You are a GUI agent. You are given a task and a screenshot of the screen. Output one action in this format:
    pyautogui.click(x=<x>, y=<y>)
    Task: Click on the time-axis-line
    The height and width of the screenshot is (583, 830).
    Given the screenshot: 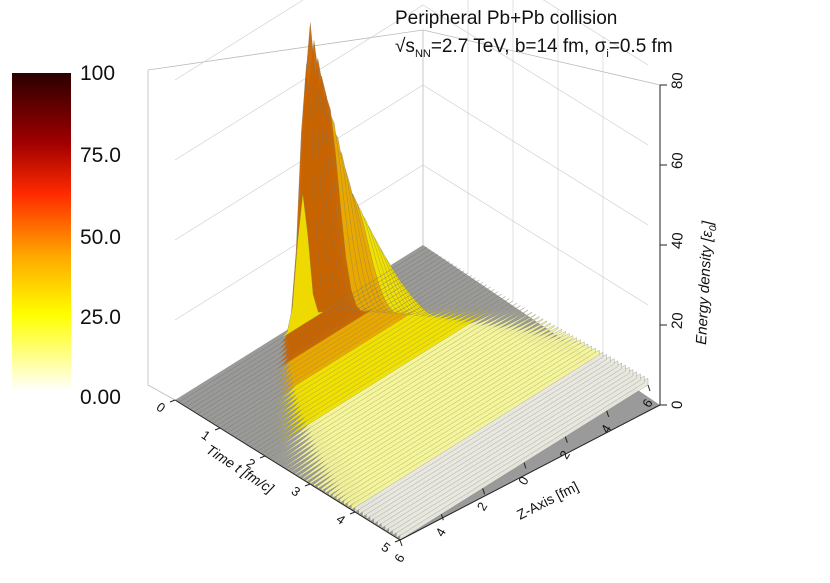 What is the action you would take?
    pyautogui.click(x=287, y=470)
    